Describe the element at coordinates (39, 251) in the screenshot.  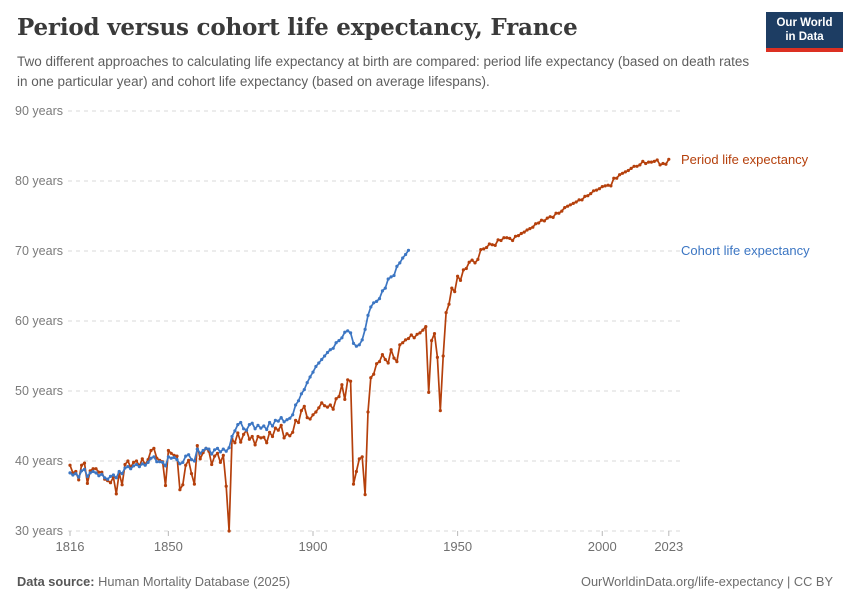
I see `y-axis-tick-label: 70 years` at that location.